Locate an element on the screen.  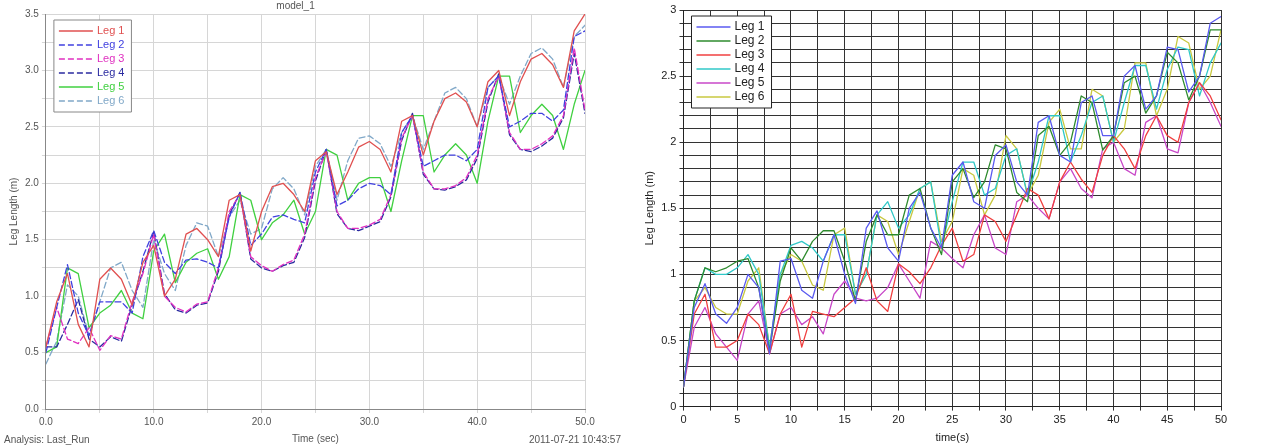
x-tick-label: 20 is located at coordinates (898, 419).